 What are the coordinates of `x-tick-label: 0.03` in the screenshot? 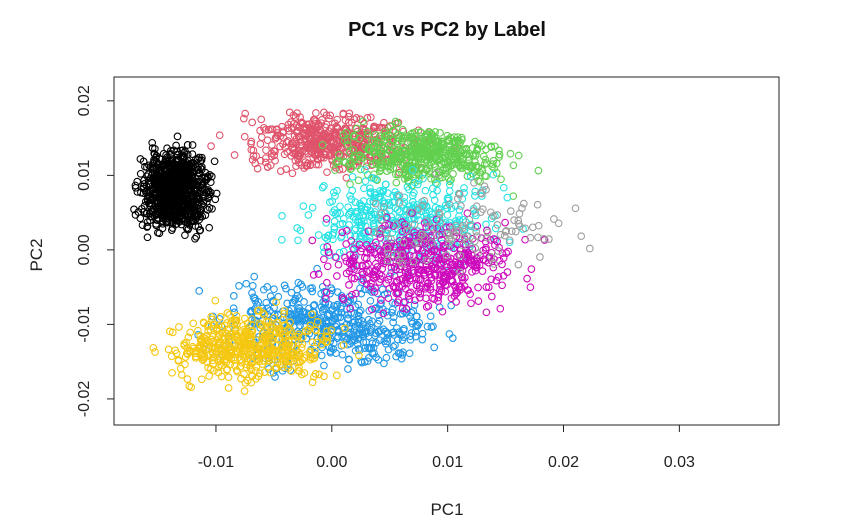 It's located at (679, 462).